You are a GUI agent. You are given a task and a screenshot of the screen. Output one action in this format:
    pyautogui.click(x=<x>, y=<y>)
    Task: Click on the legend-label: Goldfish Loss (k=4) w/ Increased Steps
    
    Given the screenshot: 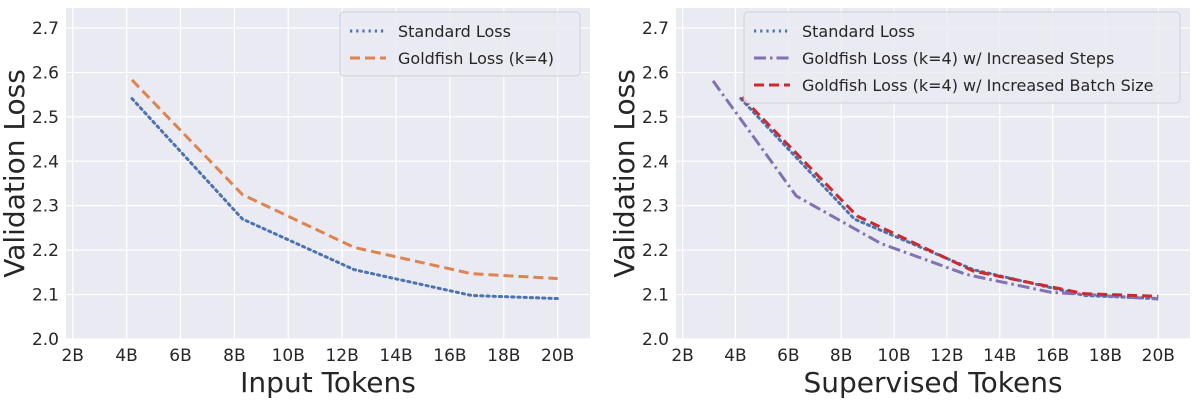 What is the action you would take?
    pyautogui.click(x=958, y=58)
    